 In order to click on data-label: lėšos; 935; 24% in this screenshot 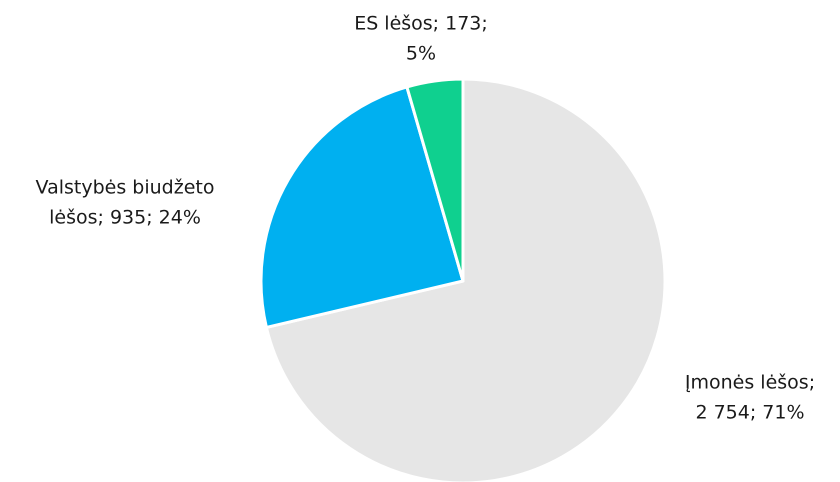, I will do `click(125, 218)`.